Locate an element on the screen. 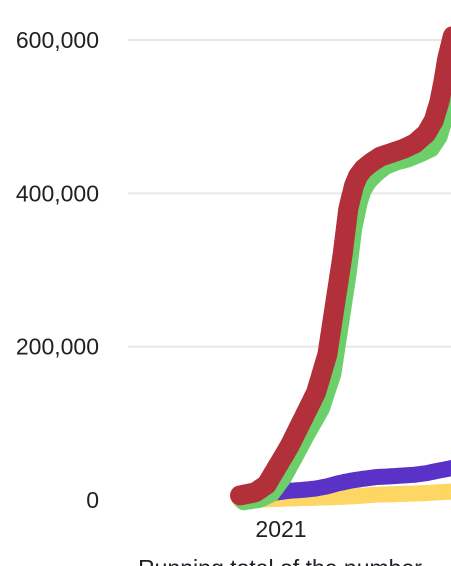  chart-caption: Running total of the number is located at coordinates (280, 560).